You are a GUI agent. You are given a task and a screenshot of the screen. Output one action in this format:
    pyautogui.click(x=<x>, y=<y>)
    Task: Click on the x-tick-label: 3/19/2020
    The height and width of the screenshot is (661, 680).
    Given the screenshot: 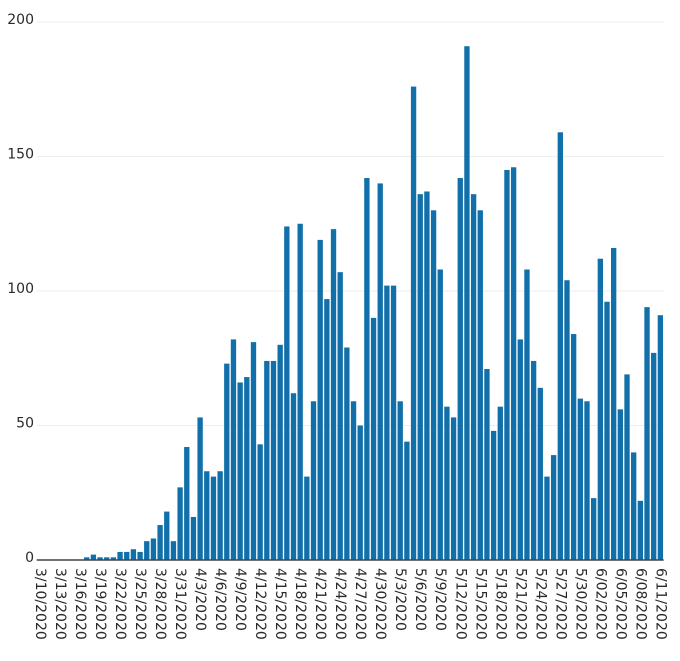 What is the action you would take?
    pyautogui.click(x=100, y=604)
    